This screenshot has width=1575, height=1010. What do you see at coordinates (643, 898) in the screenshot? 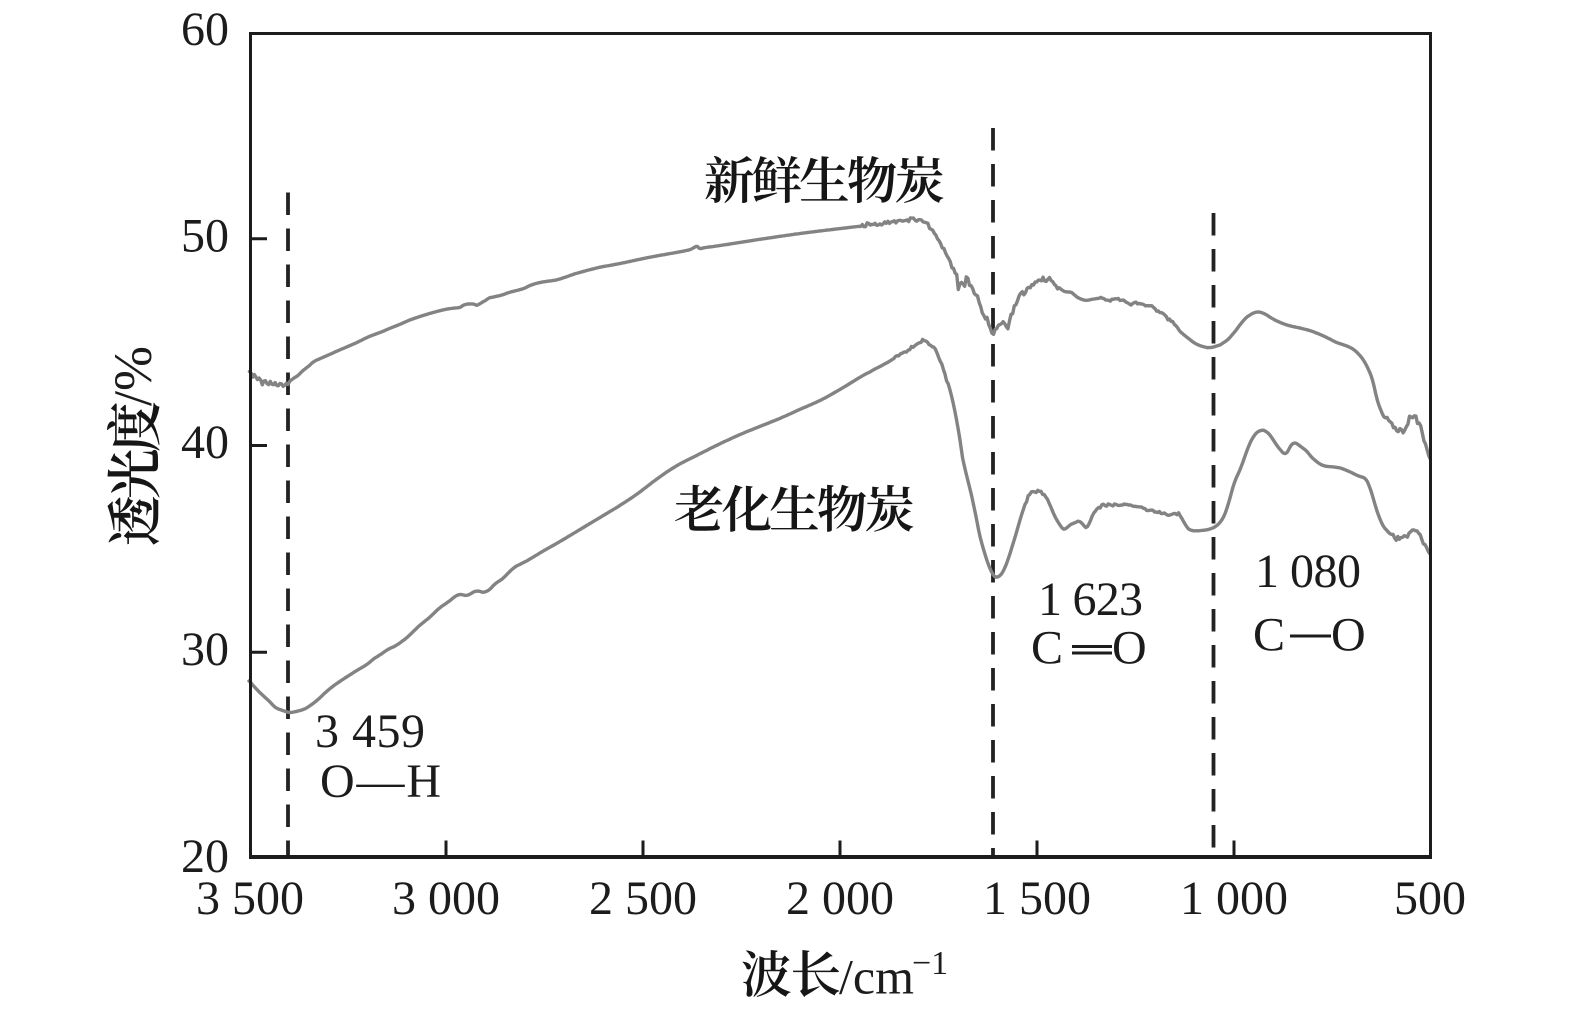
I see `svg-text: 2 500` at bounding box center [643, 898].